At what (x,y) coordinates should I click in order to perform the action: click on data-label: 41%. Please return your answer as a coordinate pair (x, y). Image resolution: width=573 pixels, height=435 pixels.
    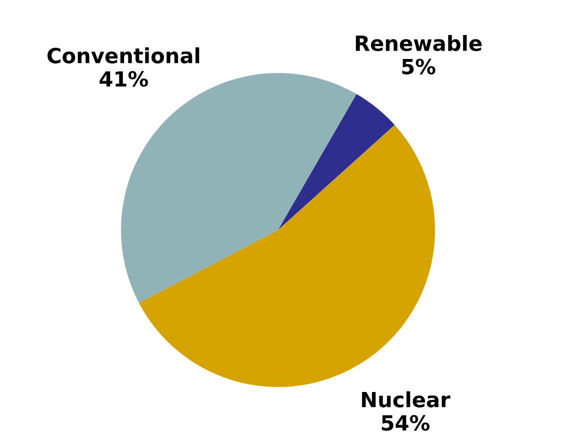
    Looking at the image, I should click on (124, 79).